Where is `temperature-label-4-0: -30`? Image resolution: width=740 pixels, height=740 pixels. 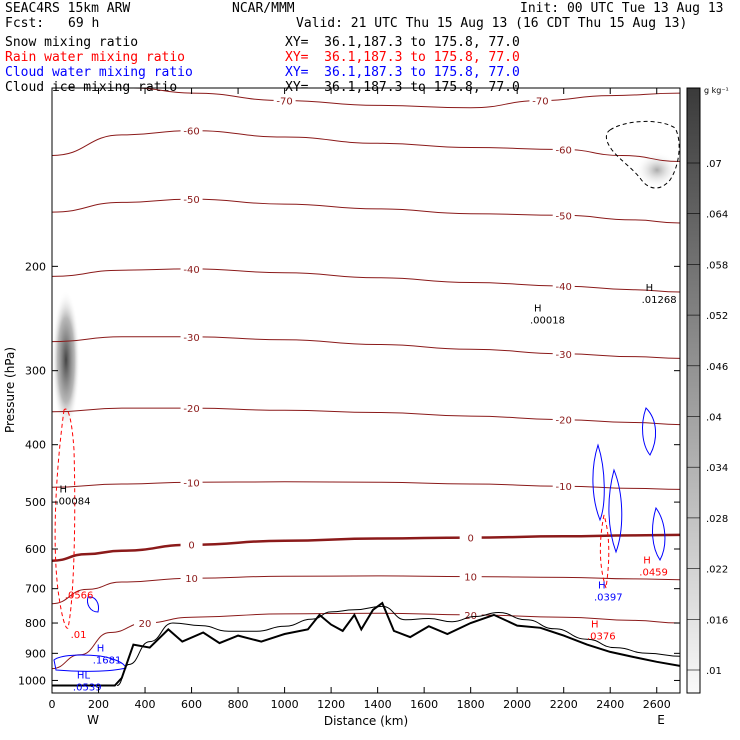 temperature-label-4-0: -30 is located at coordinates (191, 338).